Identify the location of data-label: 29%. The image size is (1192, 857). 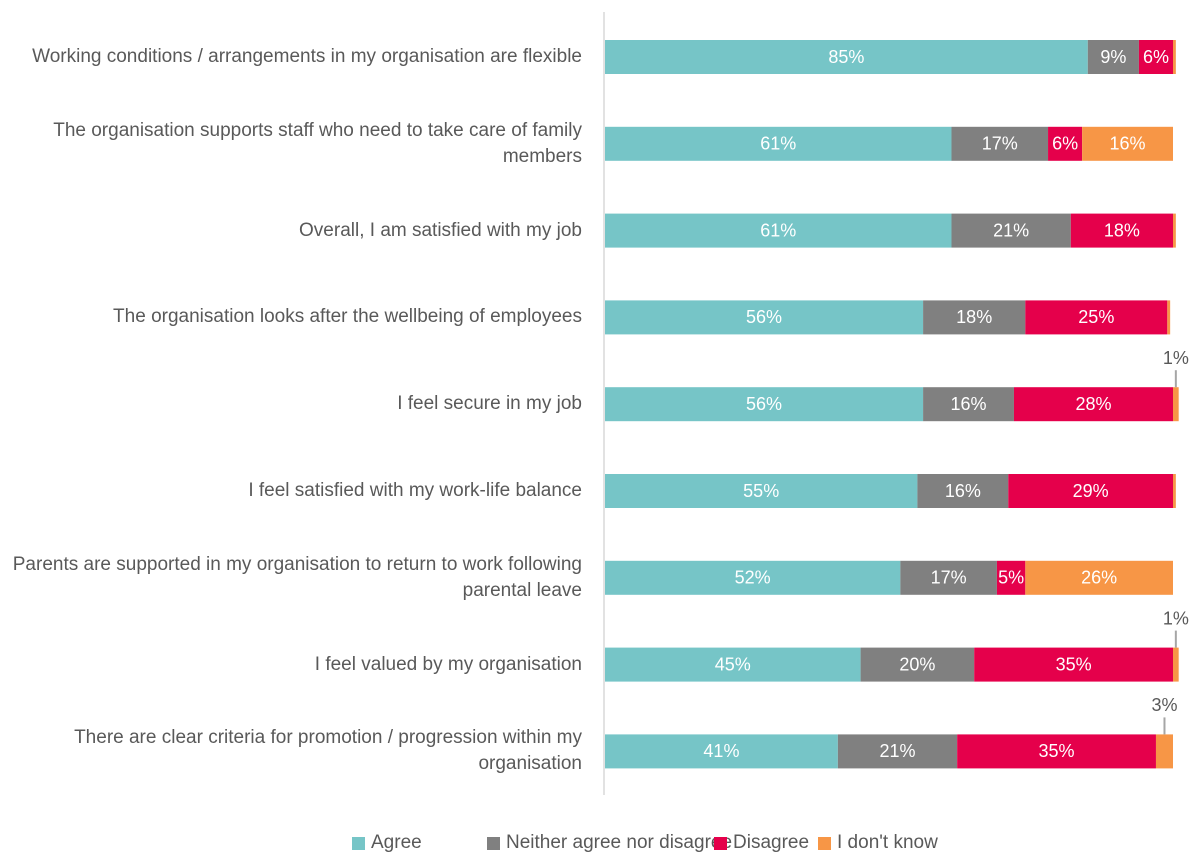
(1091, 491).